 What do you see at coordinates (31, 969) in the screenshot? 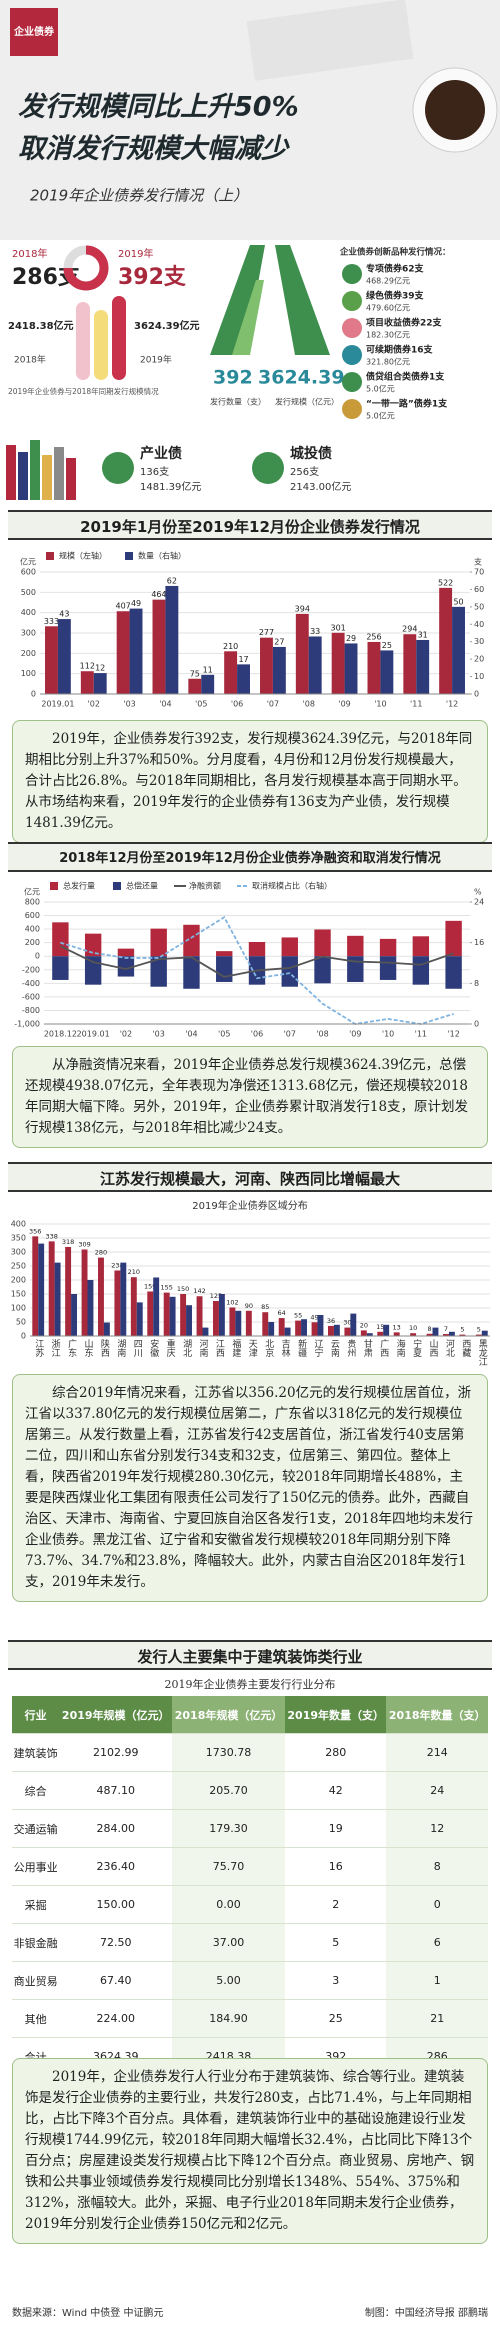
I see `y-tick-label: -200` at bounding box center [31, 969].